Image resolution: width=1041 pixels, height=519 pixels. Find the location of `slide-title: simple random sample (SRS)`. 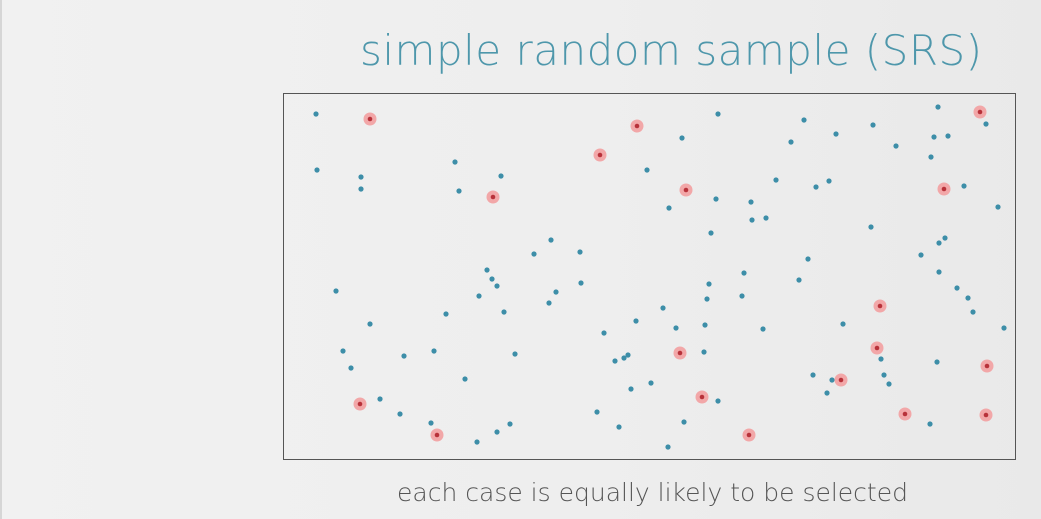

slide-title: simple random sample (SRS) is located at coordinates (671, 50).